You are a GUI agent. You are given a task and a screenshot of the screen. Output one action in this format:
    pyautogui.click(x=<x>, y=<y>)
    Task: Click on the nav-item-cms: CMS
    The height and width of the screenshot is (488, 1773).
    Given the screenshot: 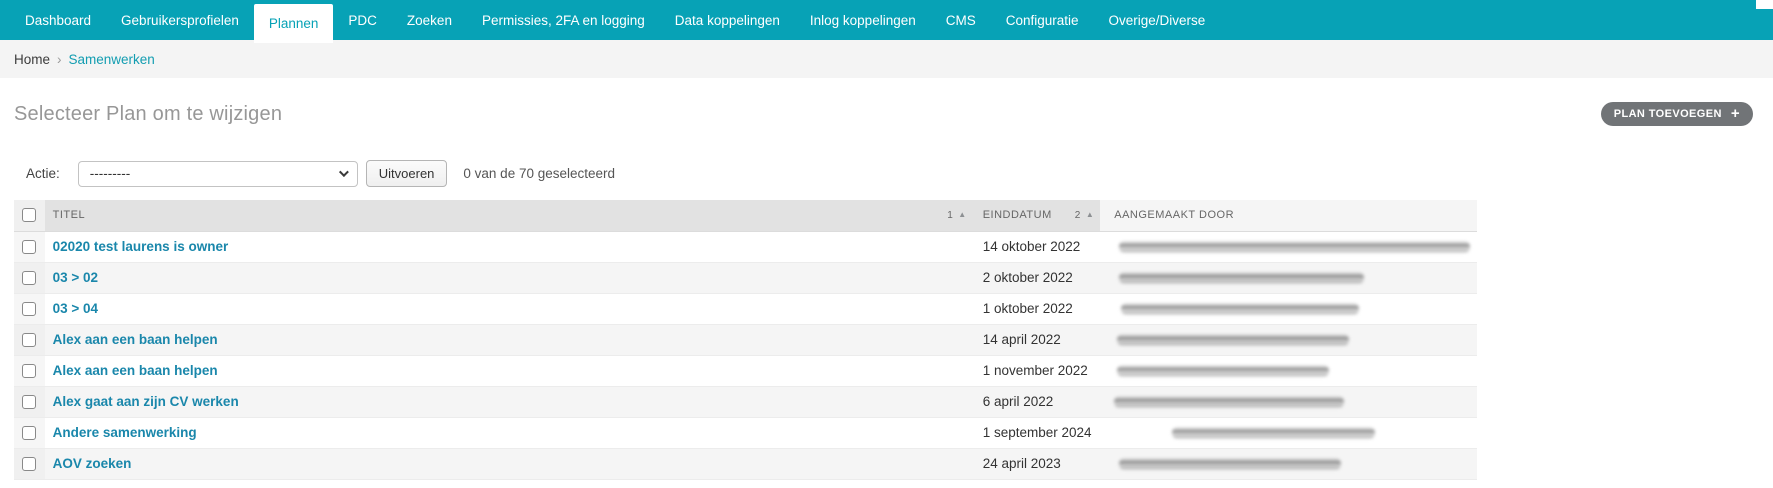 What is the action you would take?
    pyautogui.click(x=960, y=20)
    